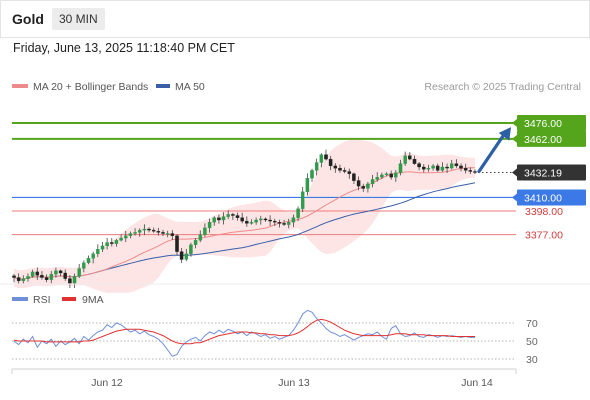 This screenshot has width=590, height=400. I want to click on timeframe-button: 30 MIN, so click(78, 19).